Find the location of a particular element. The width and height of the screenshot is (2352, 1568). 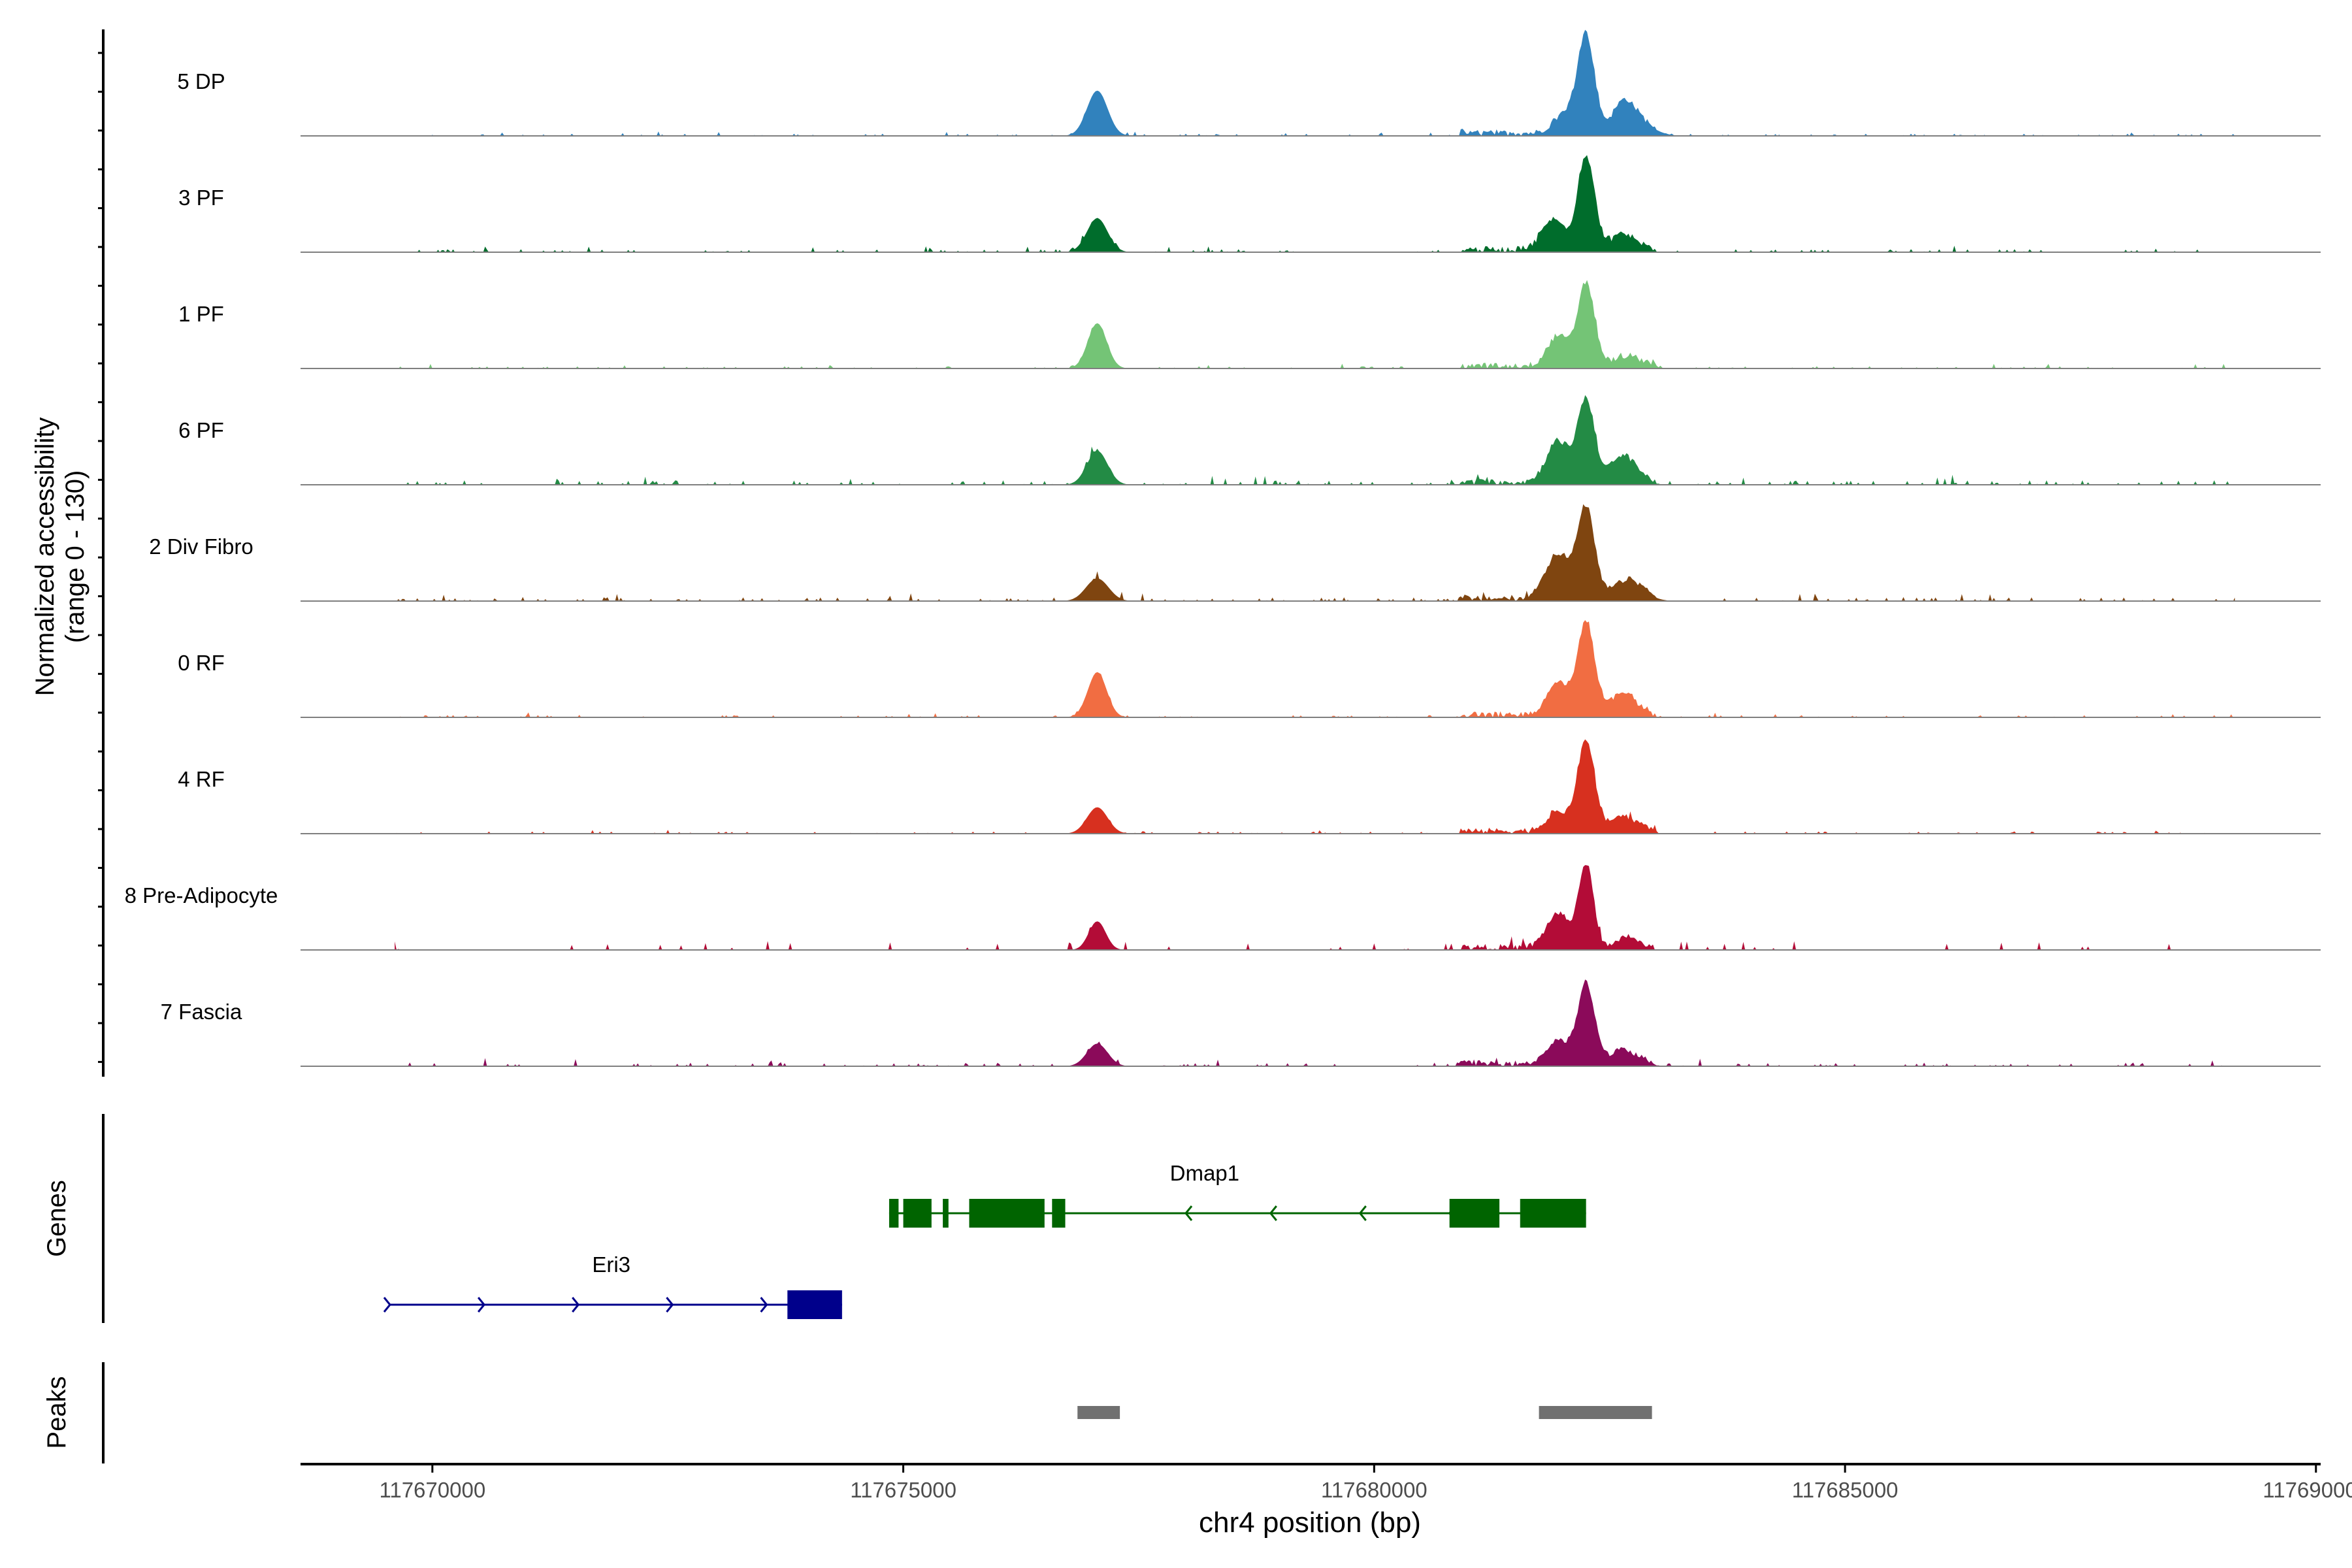

track-3-pf: 3 PF is located at coordinates (1249, 204).